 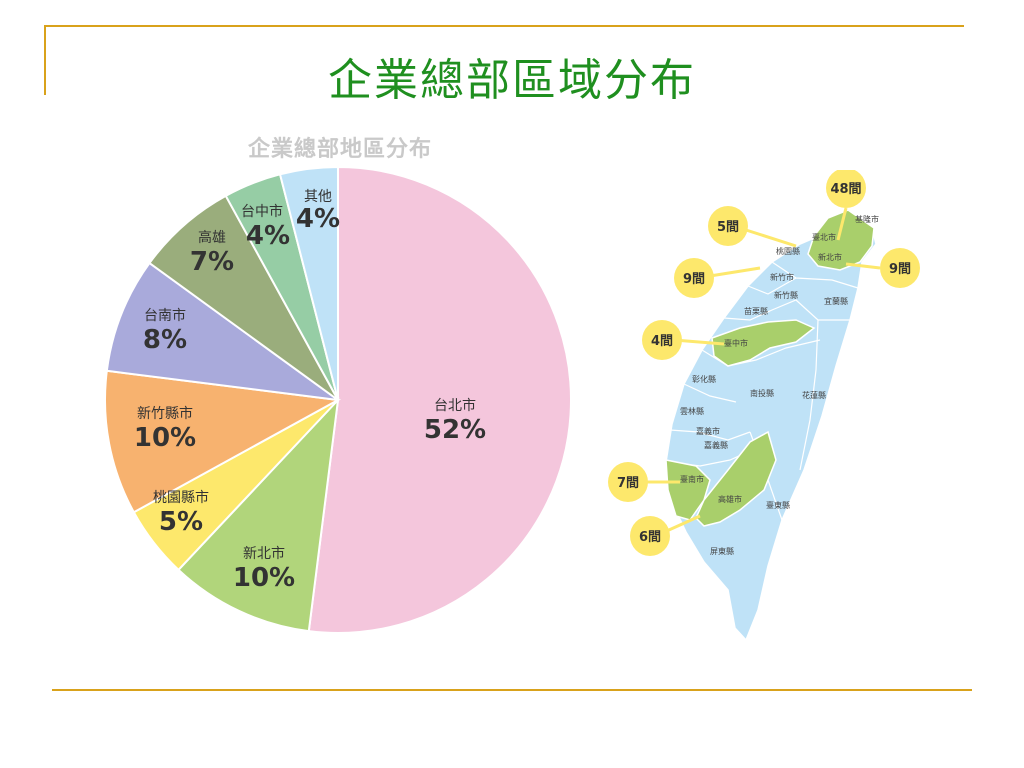 I want to click on callout-4-taichung: 4間, so click(x=662, y=340).